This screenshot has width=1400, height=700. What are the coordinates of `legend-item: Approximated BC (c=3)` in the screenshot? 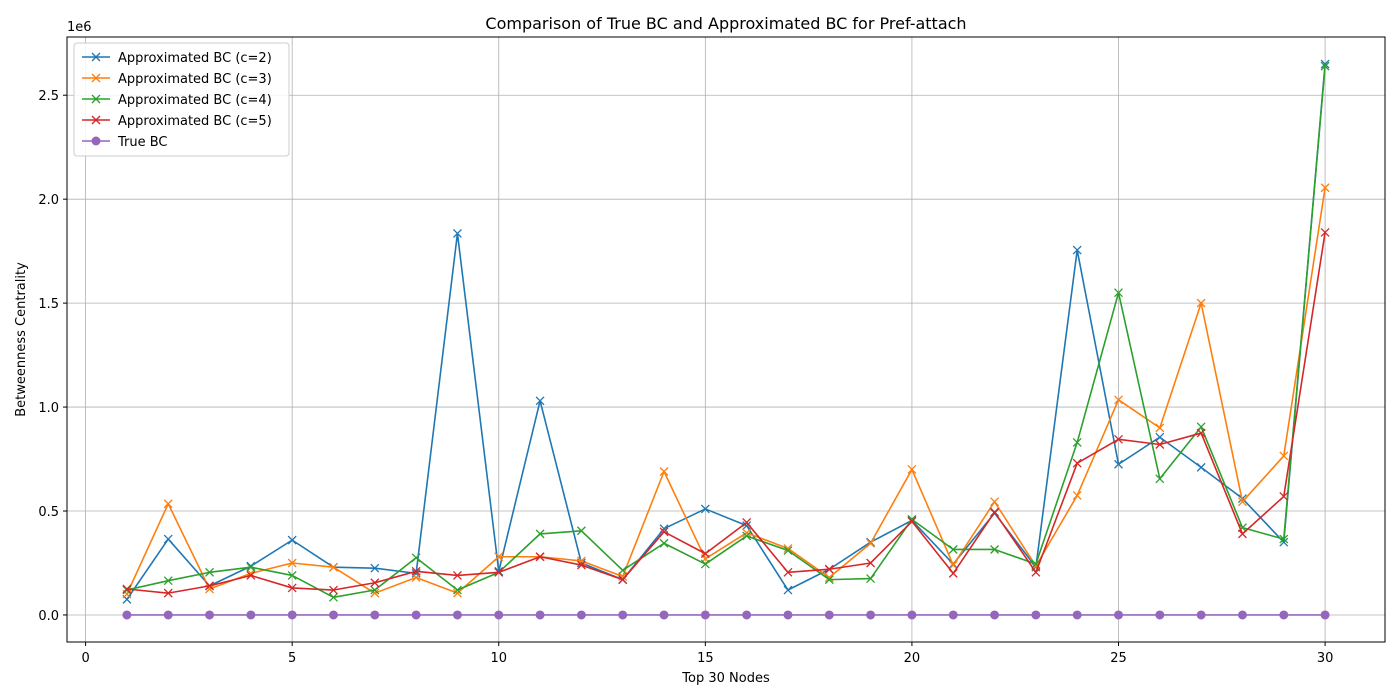 It's located at (177, 79).